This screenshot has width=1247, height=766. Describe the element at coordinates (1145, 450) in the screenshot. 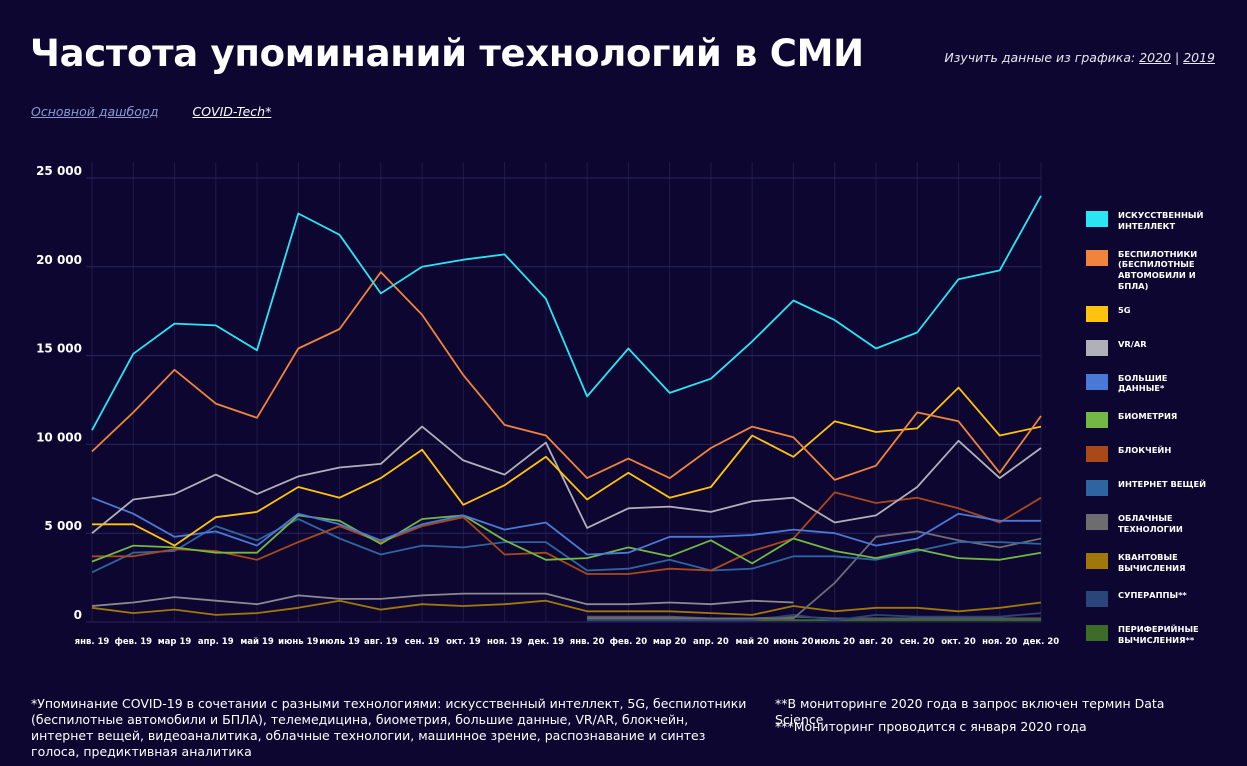

I see `legend-label: БЛОКЧЕЙН` at that location.